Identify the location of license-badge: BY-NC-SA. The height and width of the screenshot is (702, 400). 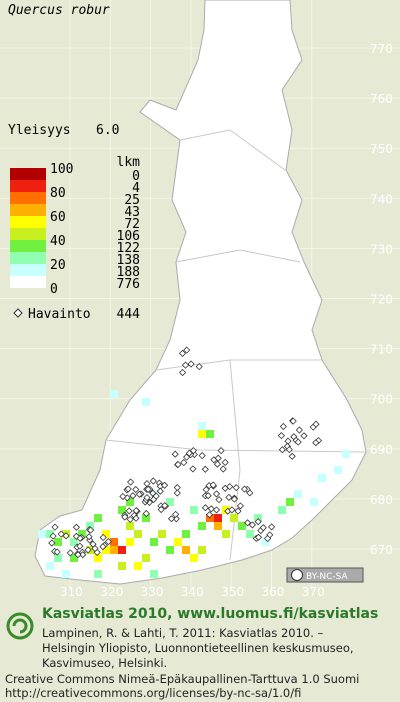
(325, 575).